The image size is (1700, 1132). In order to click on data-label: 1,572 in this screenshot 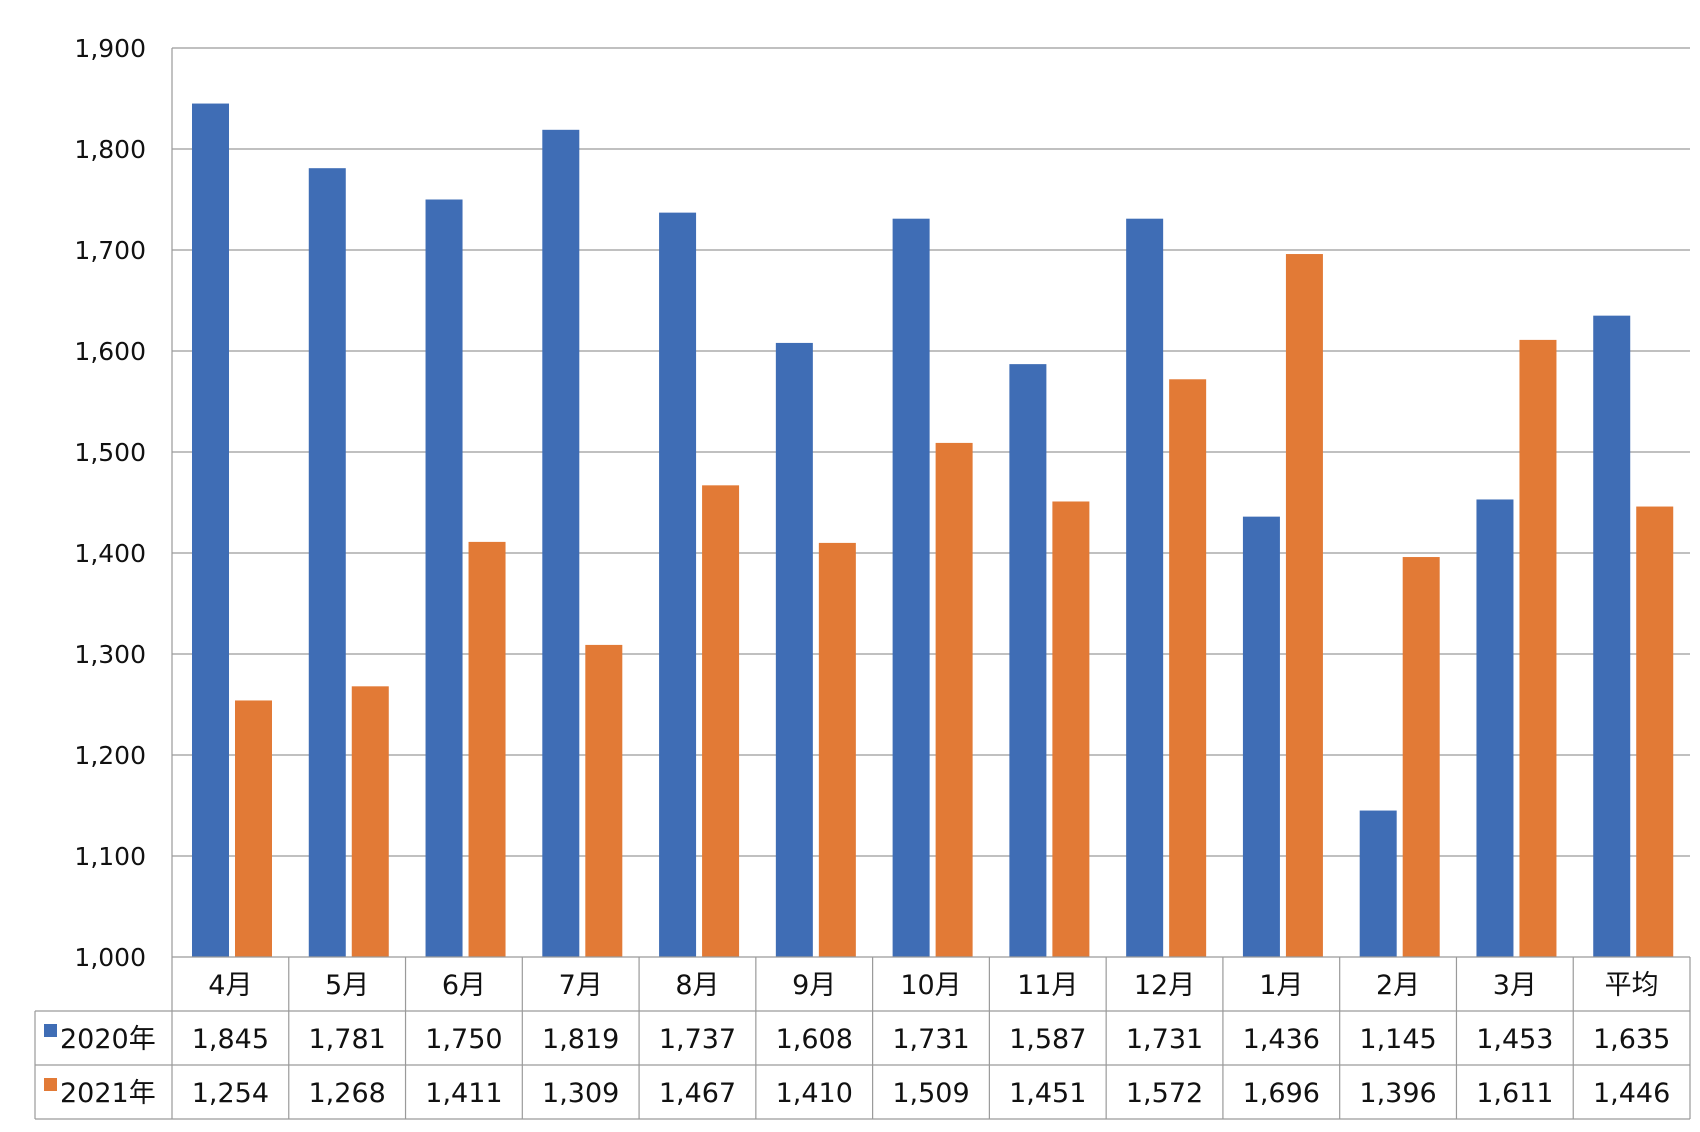, I will do `click(1164, 1093)`.